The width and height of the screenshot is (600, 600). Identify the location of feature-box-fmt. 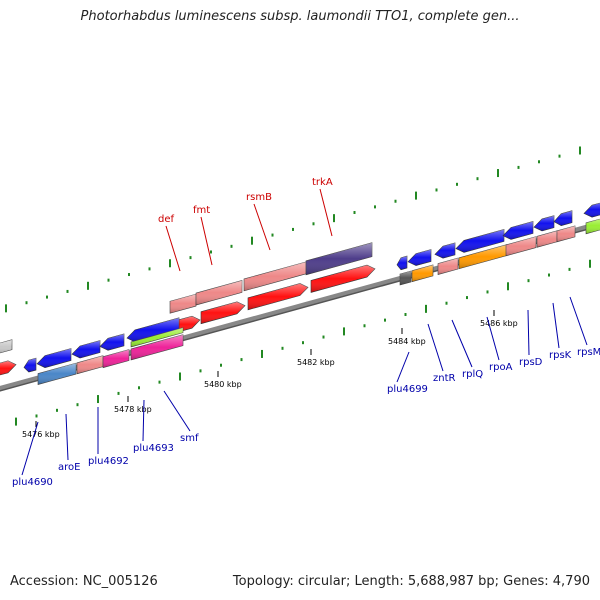
(219, 293).